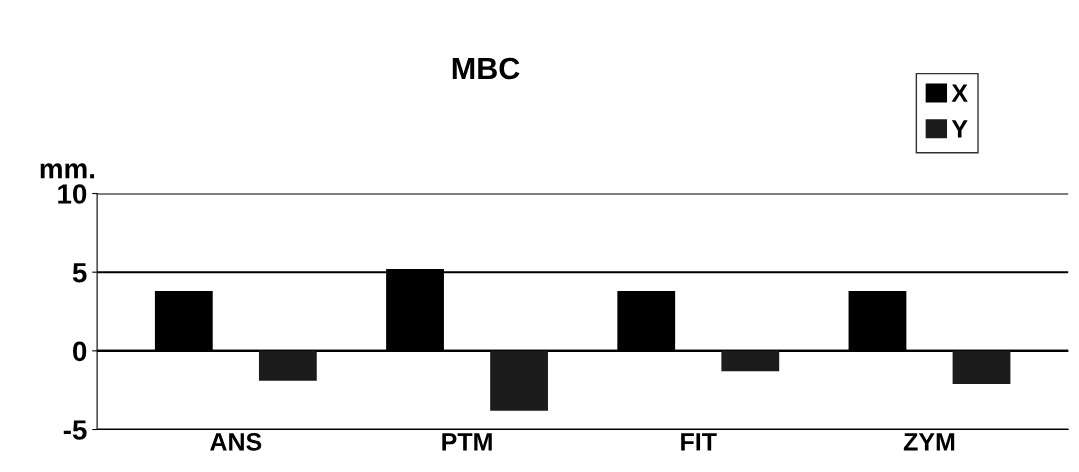 Image resolution: width=1079 pixels, height=472 pixels. What do you see at coordinates (79, 273) in the screenshot?
I see `y-tick-label: 5` at bounding box center [79, 273].